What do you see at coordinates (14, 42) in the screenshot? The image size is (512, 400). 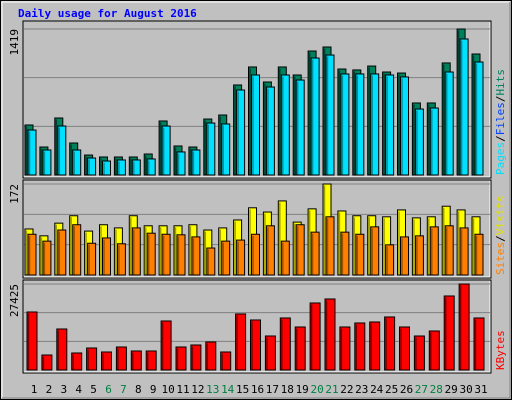 I see `y-tick-label: 1419` at bounding box center [14, 42].